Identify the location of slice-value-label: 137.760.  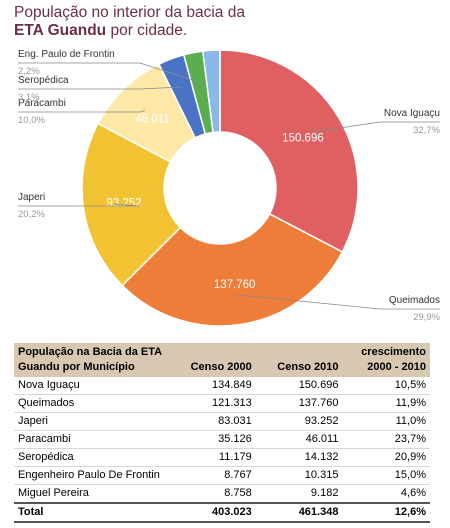
(235, 285).